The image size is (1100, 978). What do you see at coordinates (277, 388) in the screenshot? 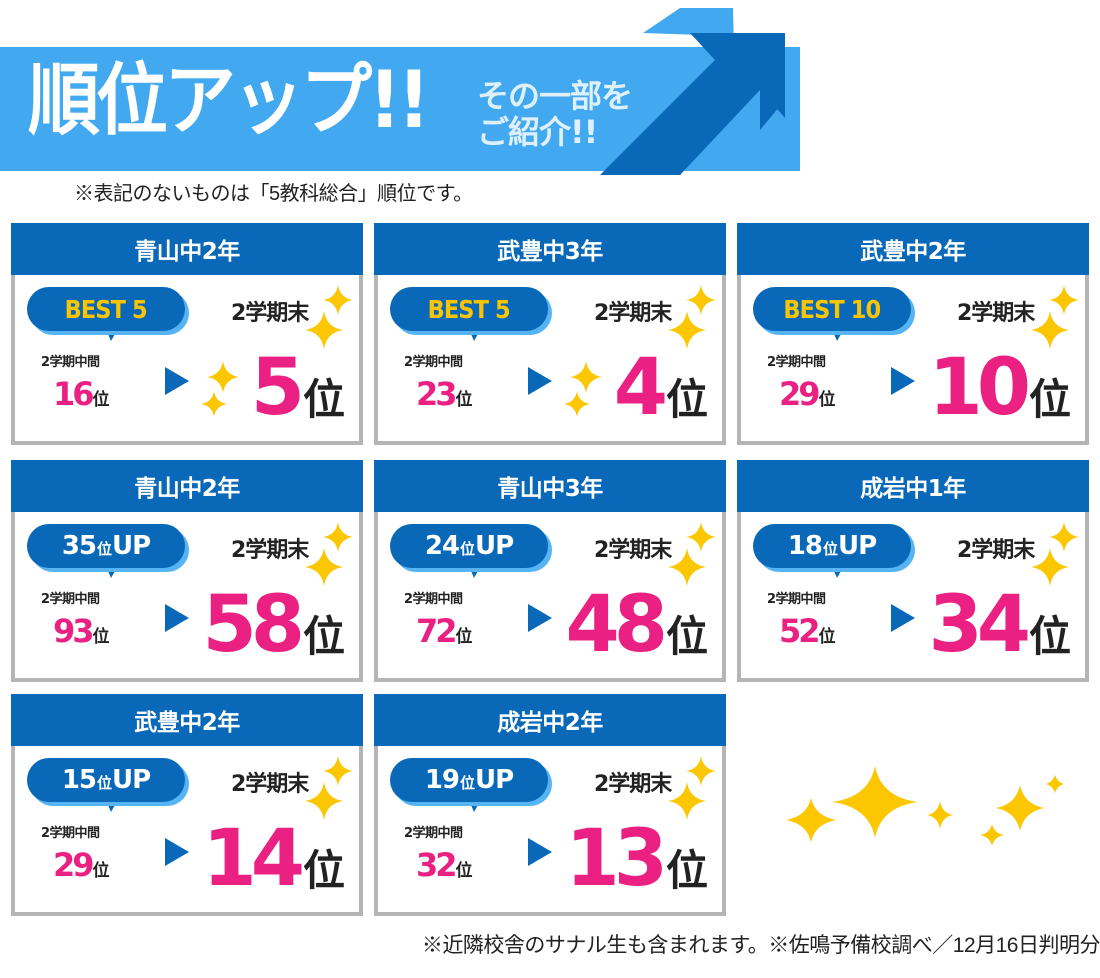
I see `end-term-rank-number: 5` at bounding box center [277, 388].